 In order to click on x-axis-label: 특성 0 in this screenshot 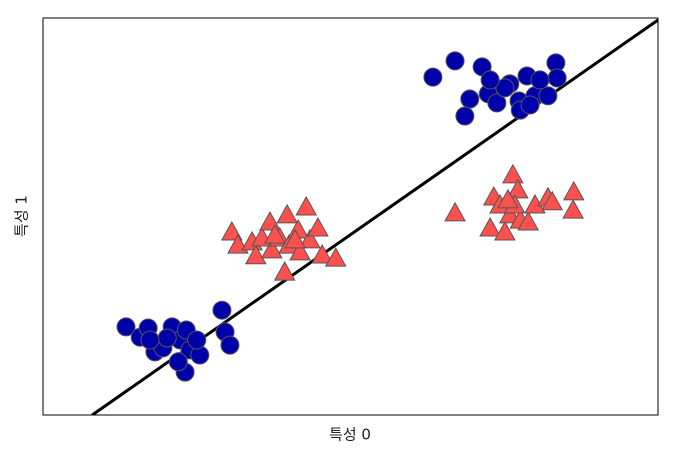, I will do `click(350, 435)`.